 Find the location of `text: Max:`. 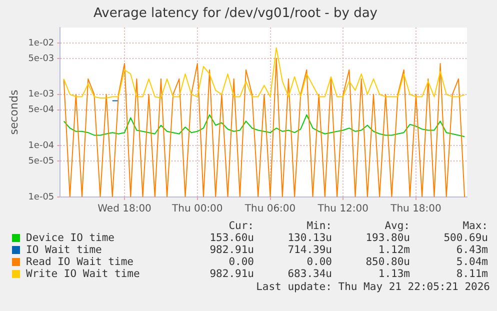

text: Max: is located at coordinates (475, 226).